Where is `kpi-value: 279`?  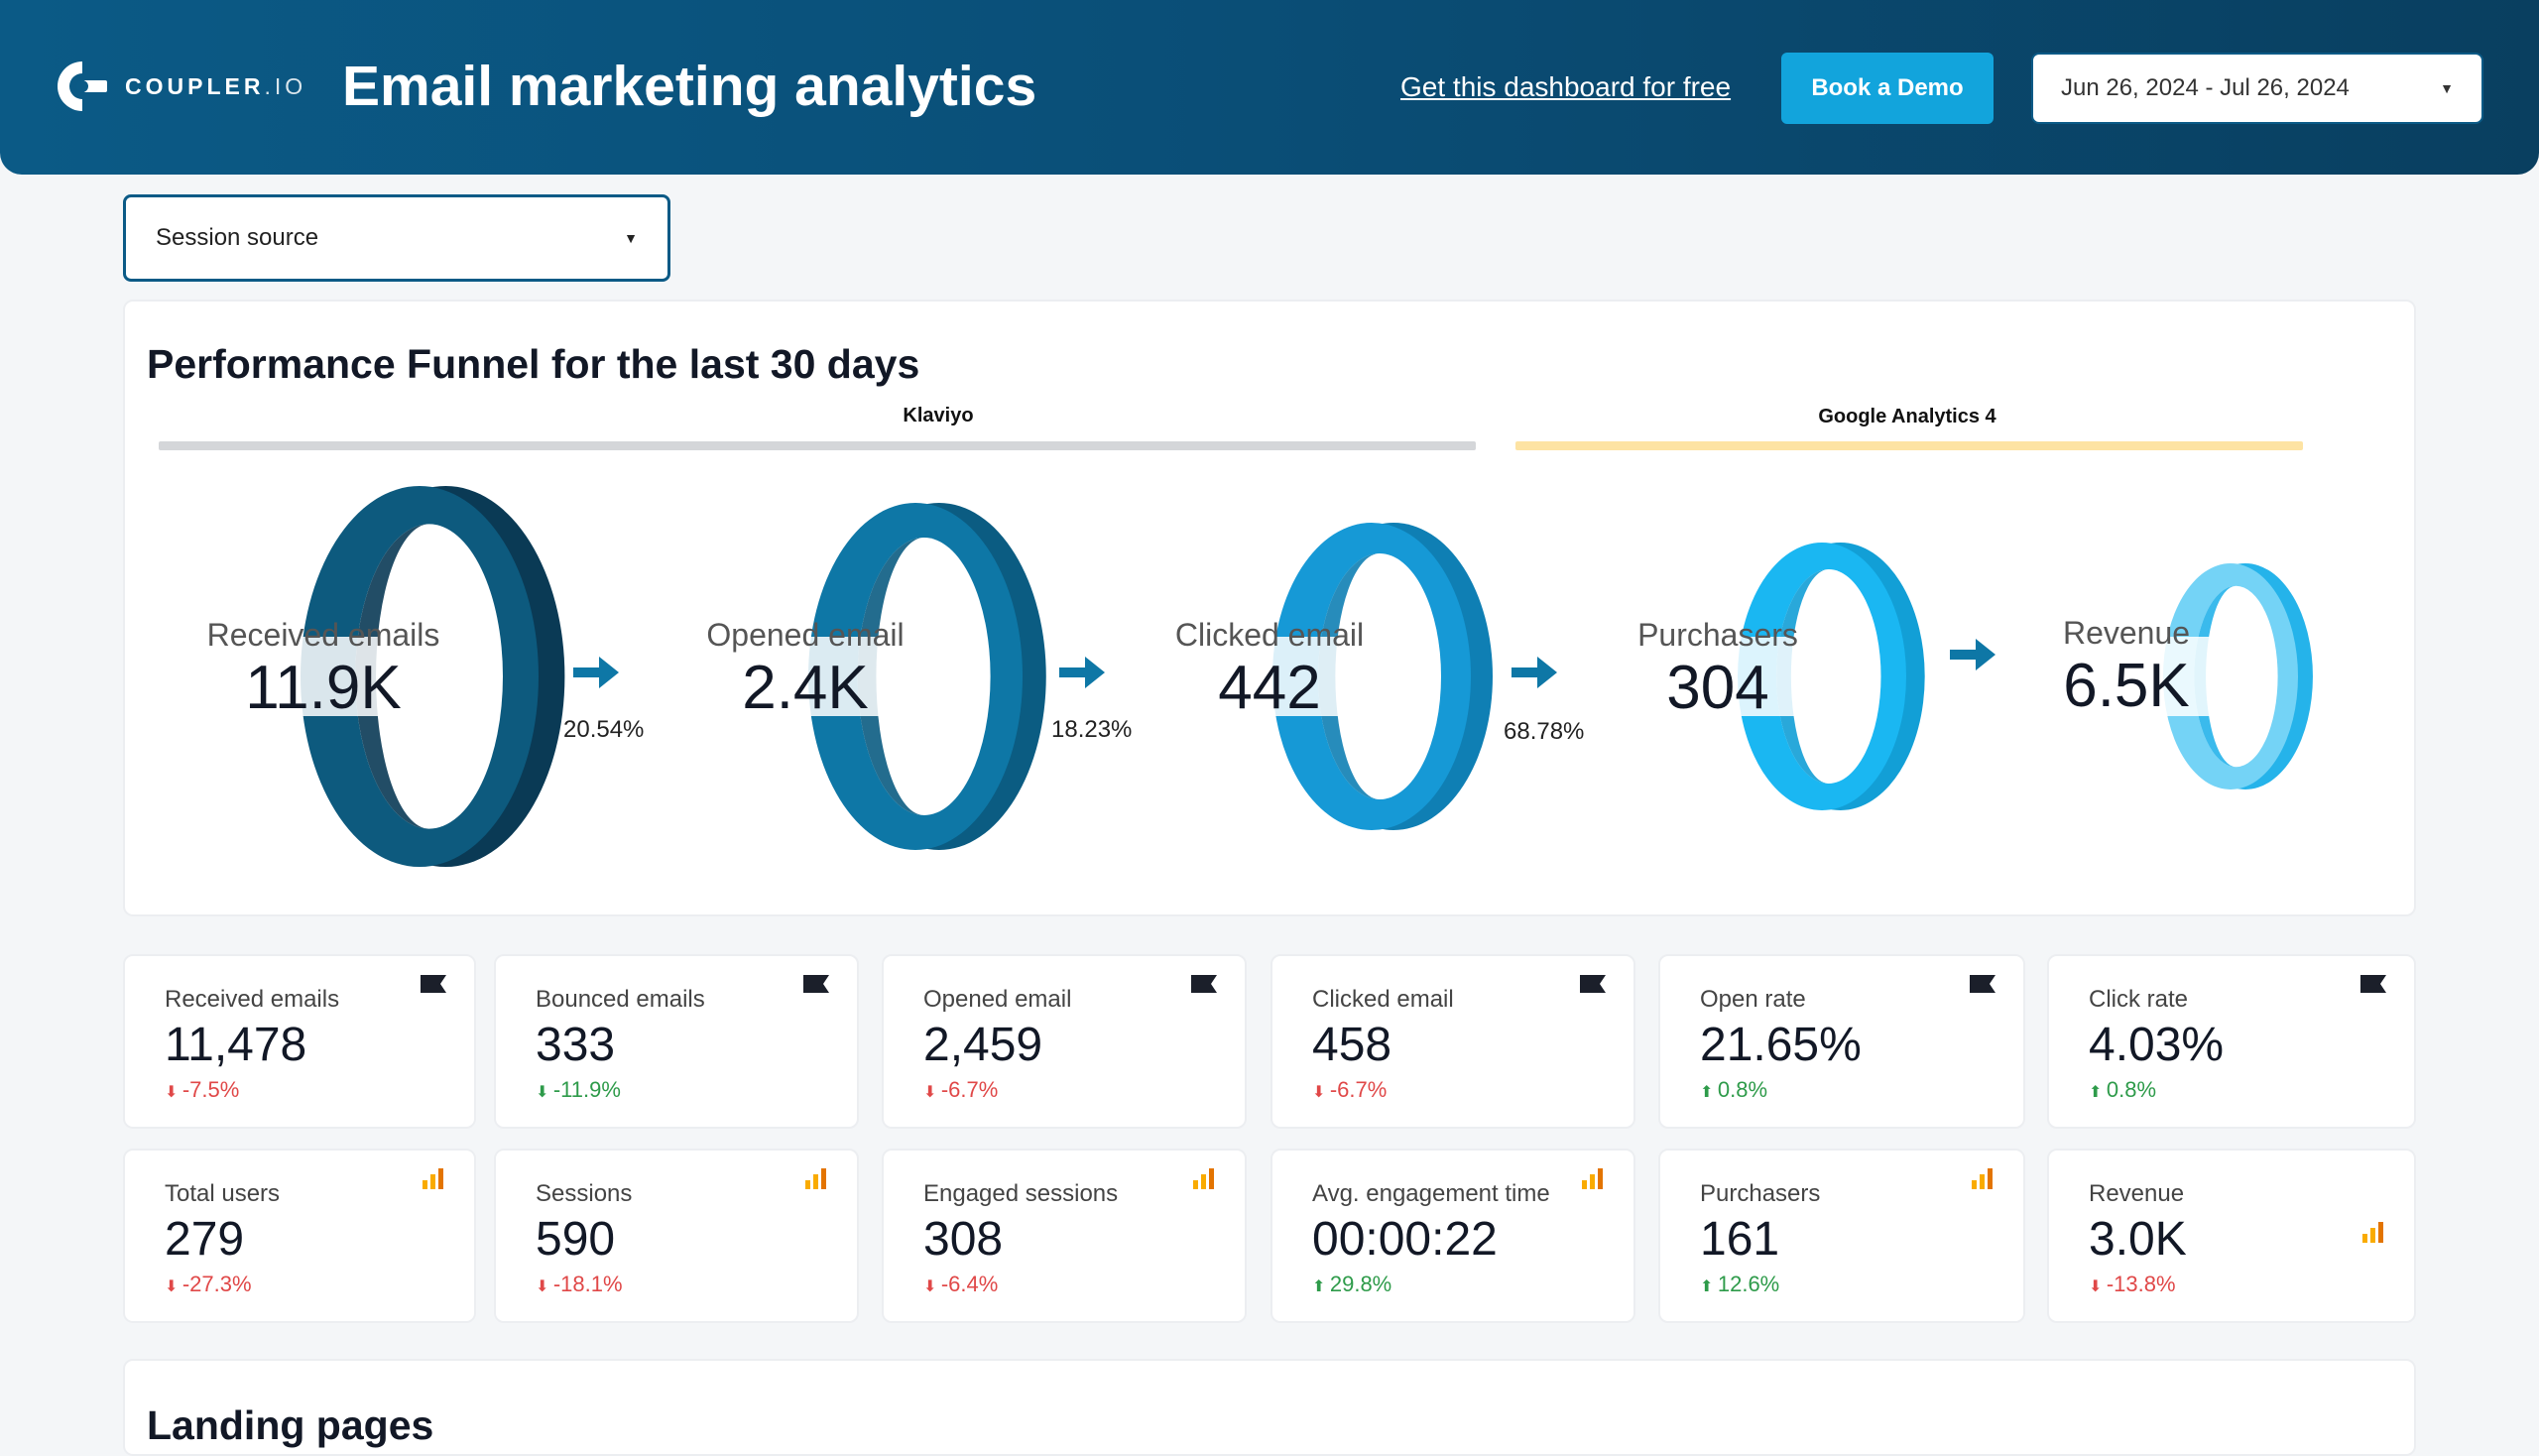 kpi-value: 279 is located at coordinates (205, 1239).